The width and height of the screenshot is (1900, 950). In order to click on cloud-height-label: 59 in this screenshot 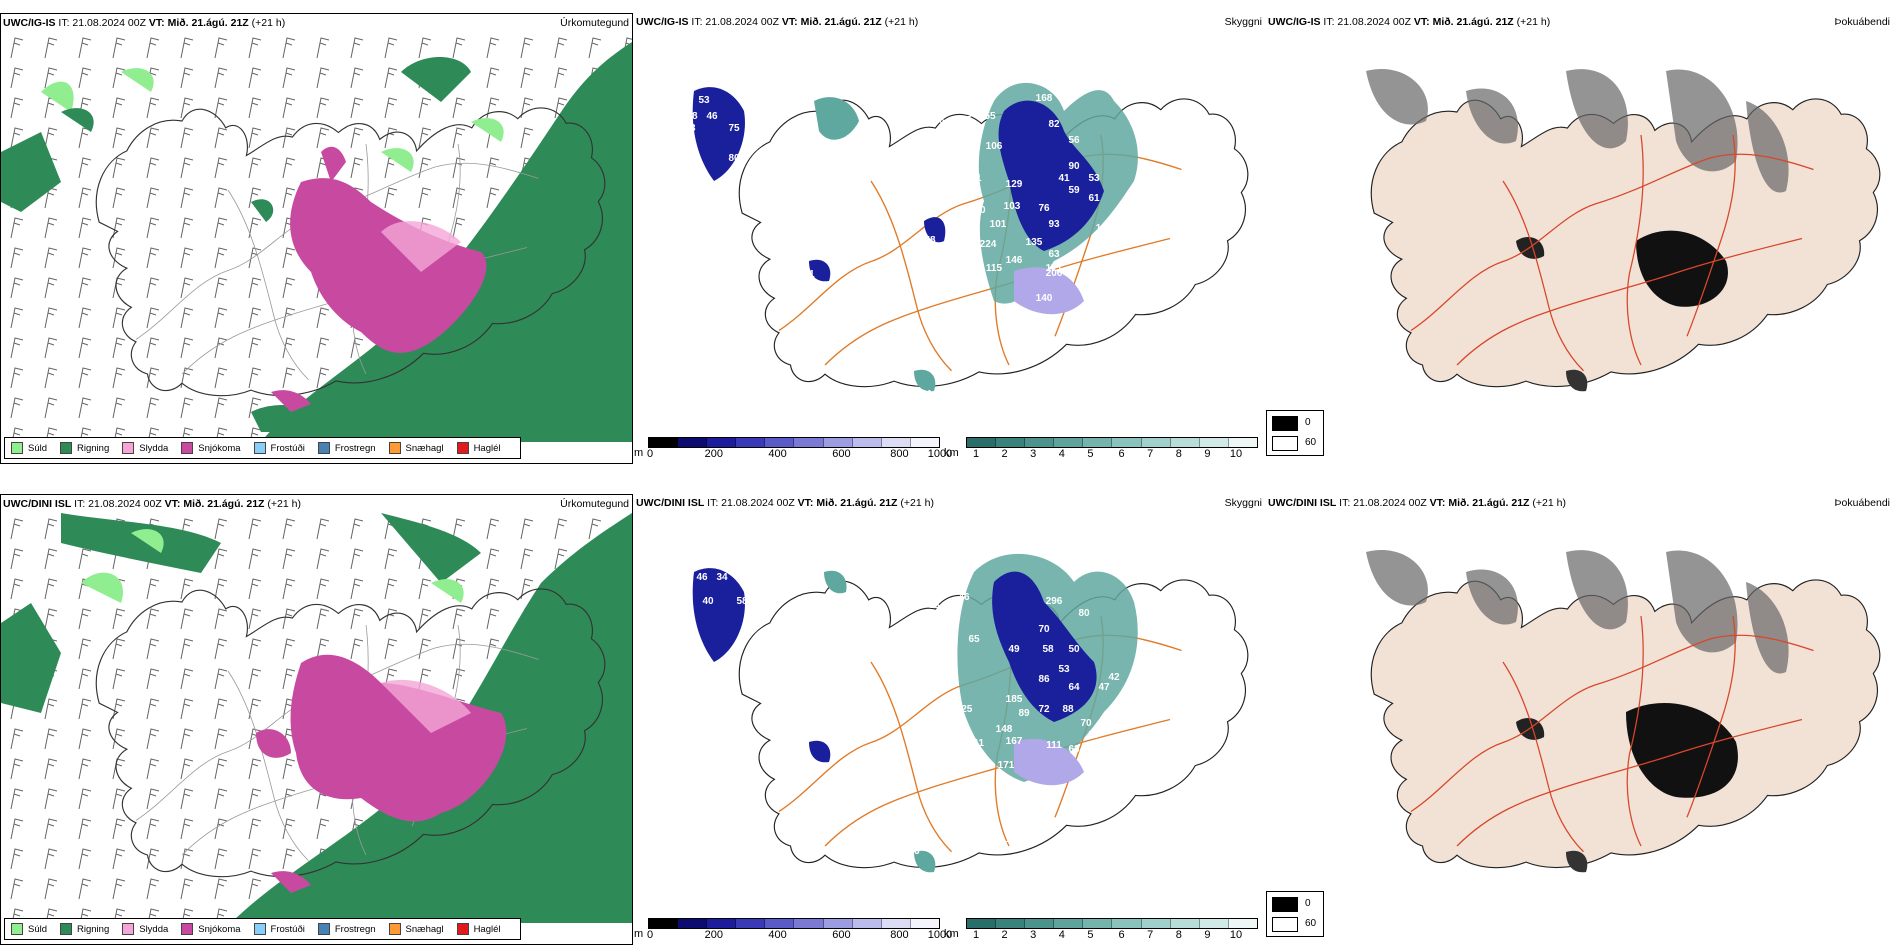, I will do `click(1074, 190)`.